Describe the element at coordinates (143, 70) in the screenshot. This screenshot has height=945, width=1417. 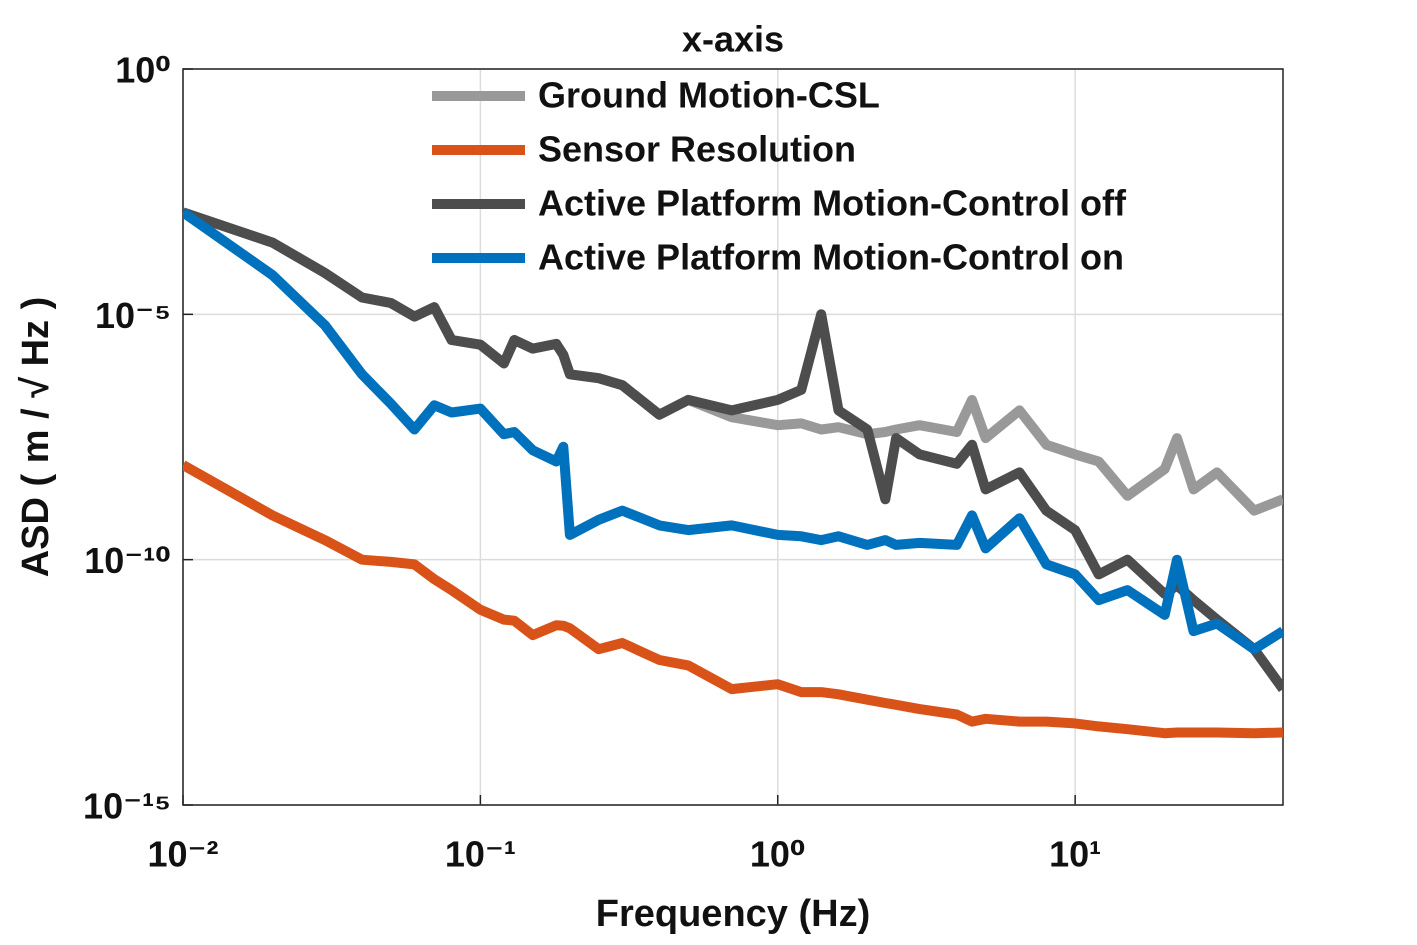
I see `y-tick-label: 10⁰` at that location.